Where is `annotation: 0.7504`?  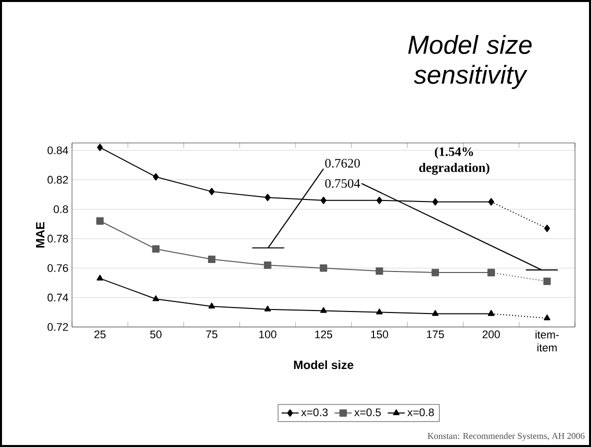
annotation: 0.7504 is located at coordinates (342, 183).